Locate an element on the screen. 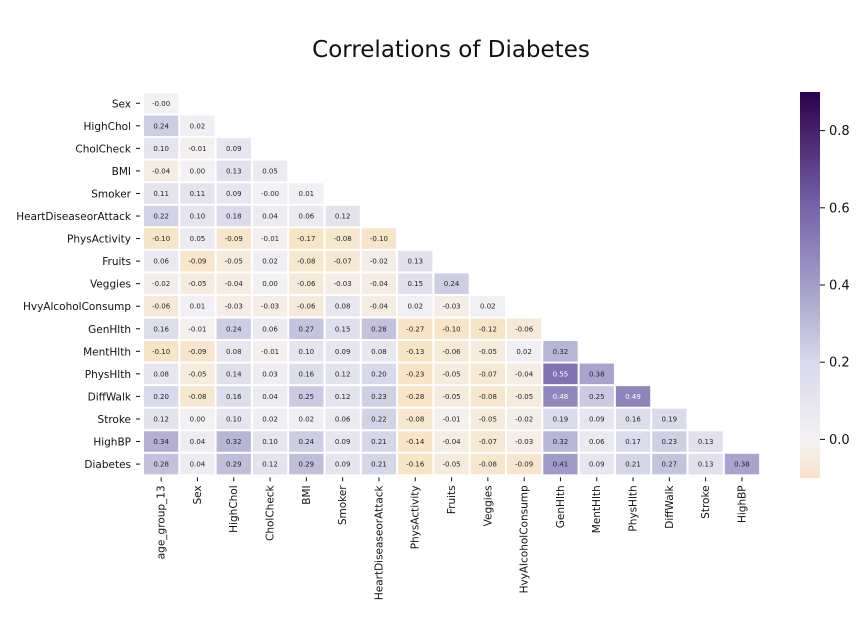 This screenshot has width=861, height=619. cell-value-label: 0.08 is located at coordinates (234, 352).